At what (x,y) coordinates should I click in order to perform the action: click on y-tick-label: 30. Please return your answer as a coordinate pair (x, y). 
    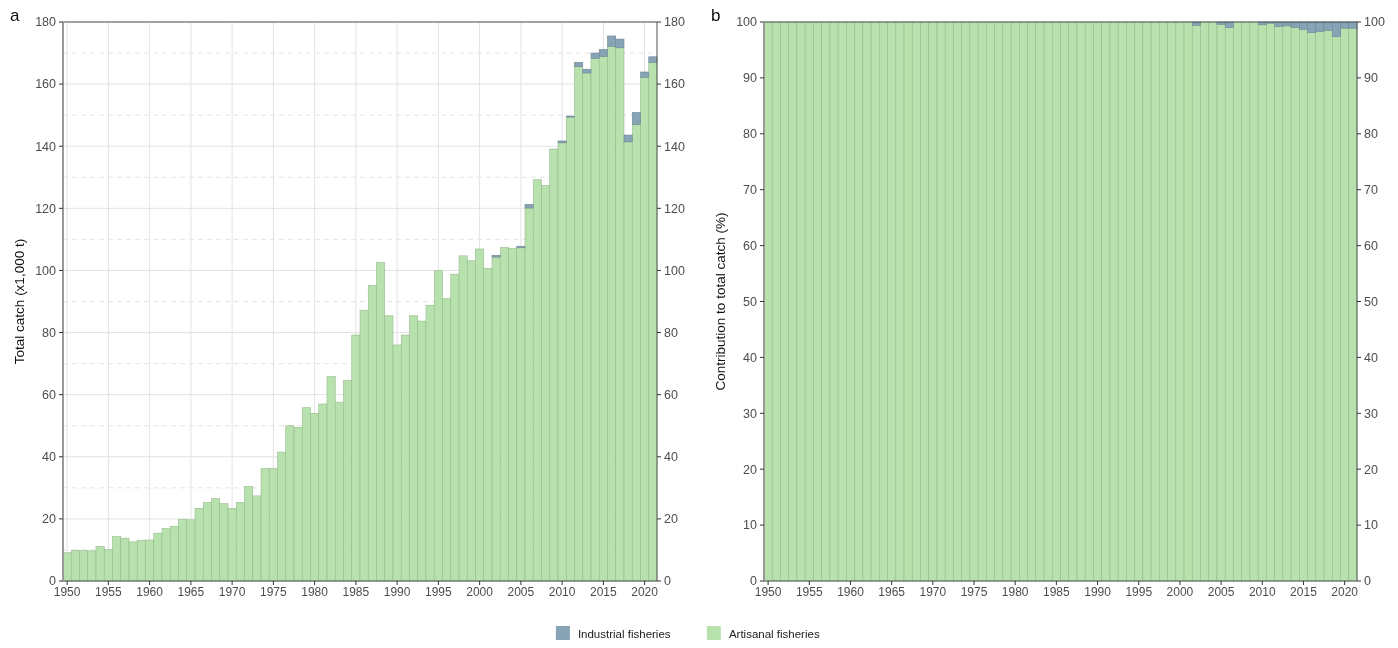
    Looking at the image, I should click on (750, 413).